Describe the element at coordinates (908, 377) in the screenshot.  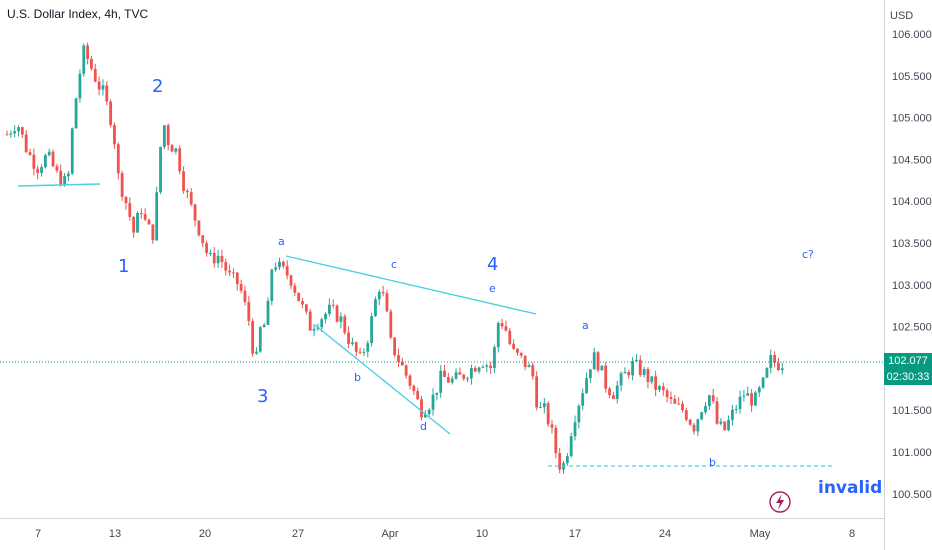
I see `bar-countdown-badge: 02:30:33` at that location.